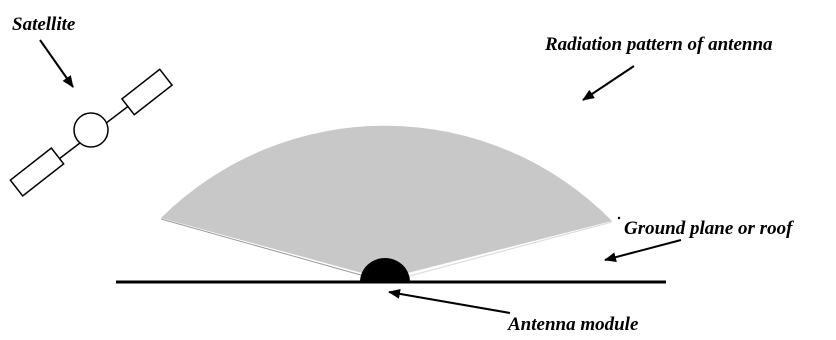 This screenshot has height=340, width=836. Describe the element at coordinates (449, 301) in the screenshot. I see `antenna-module-arrow` at that location.